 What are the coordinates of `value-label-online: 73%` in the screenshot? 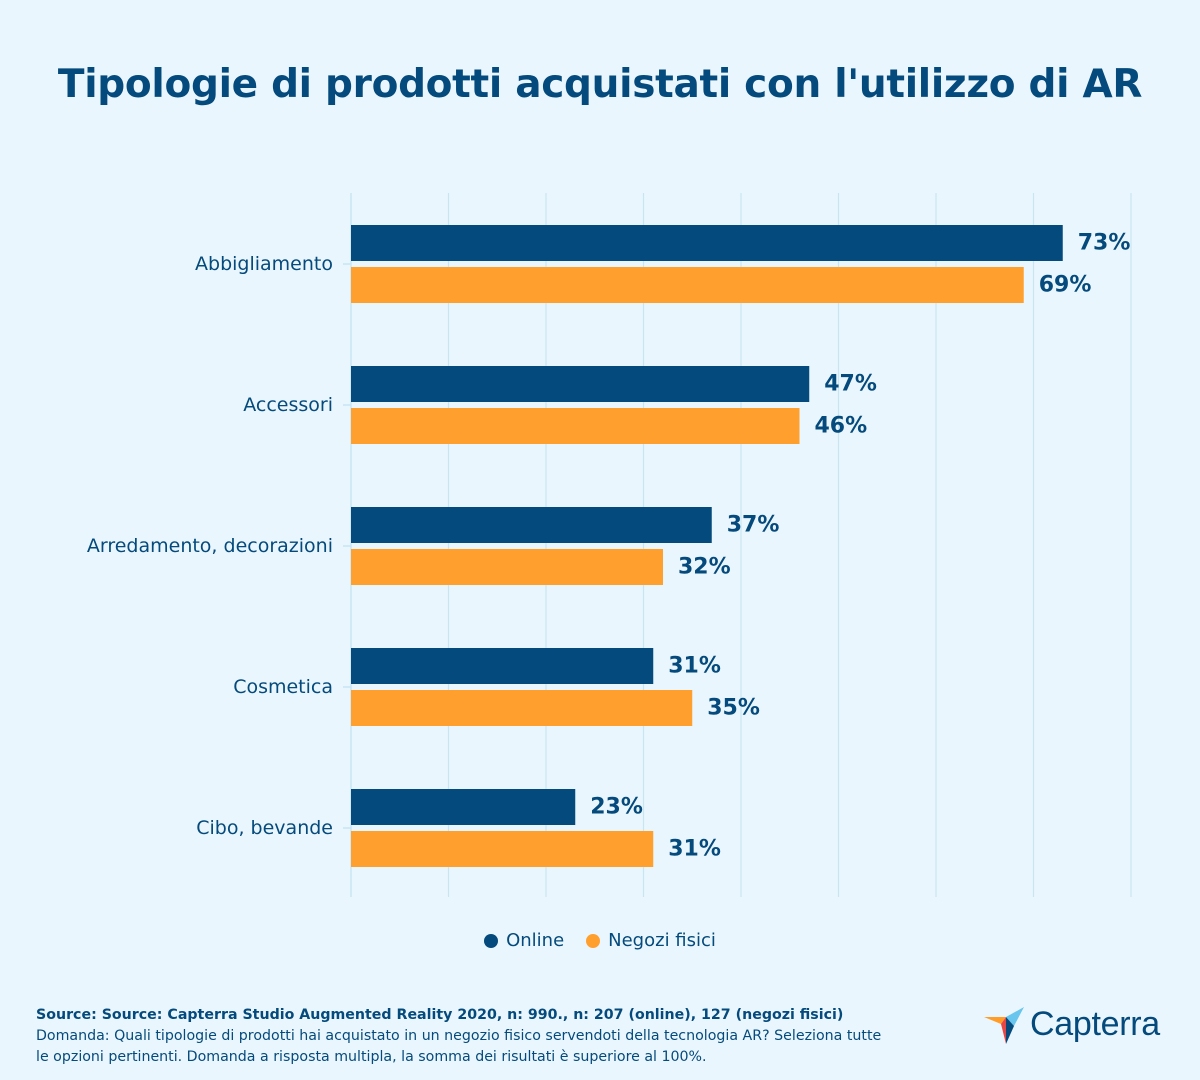 It's located at (1104, 243).